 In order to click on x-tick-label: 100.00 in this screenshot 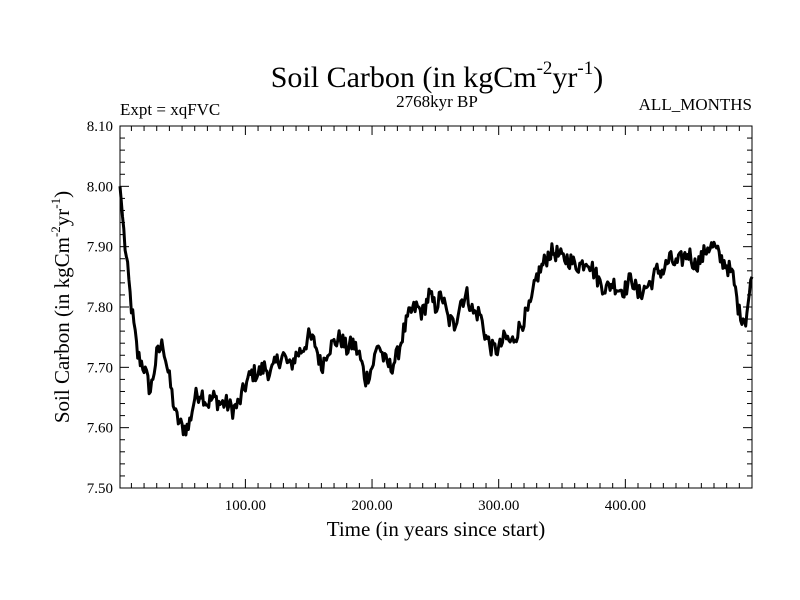, I will do `click(245, 506)`.